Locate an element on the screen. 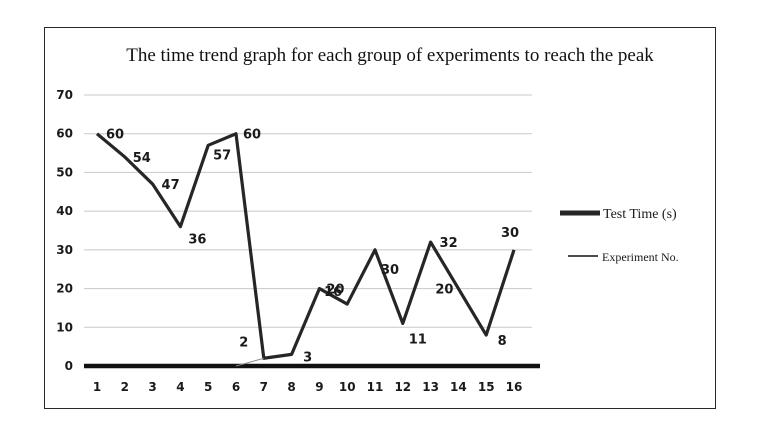 The image size is (762, 437). data-label: 2 is located at coordinates (243, 342).